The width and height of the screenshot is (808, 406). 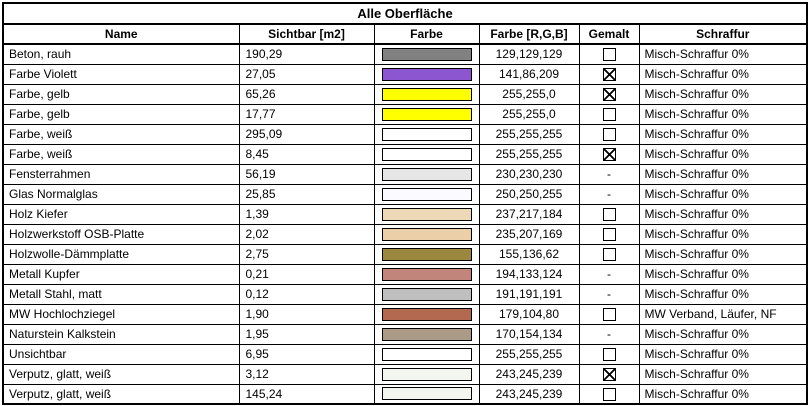 I want to click on surface-name: Metall Kupfer, so click(x=121, y=274).